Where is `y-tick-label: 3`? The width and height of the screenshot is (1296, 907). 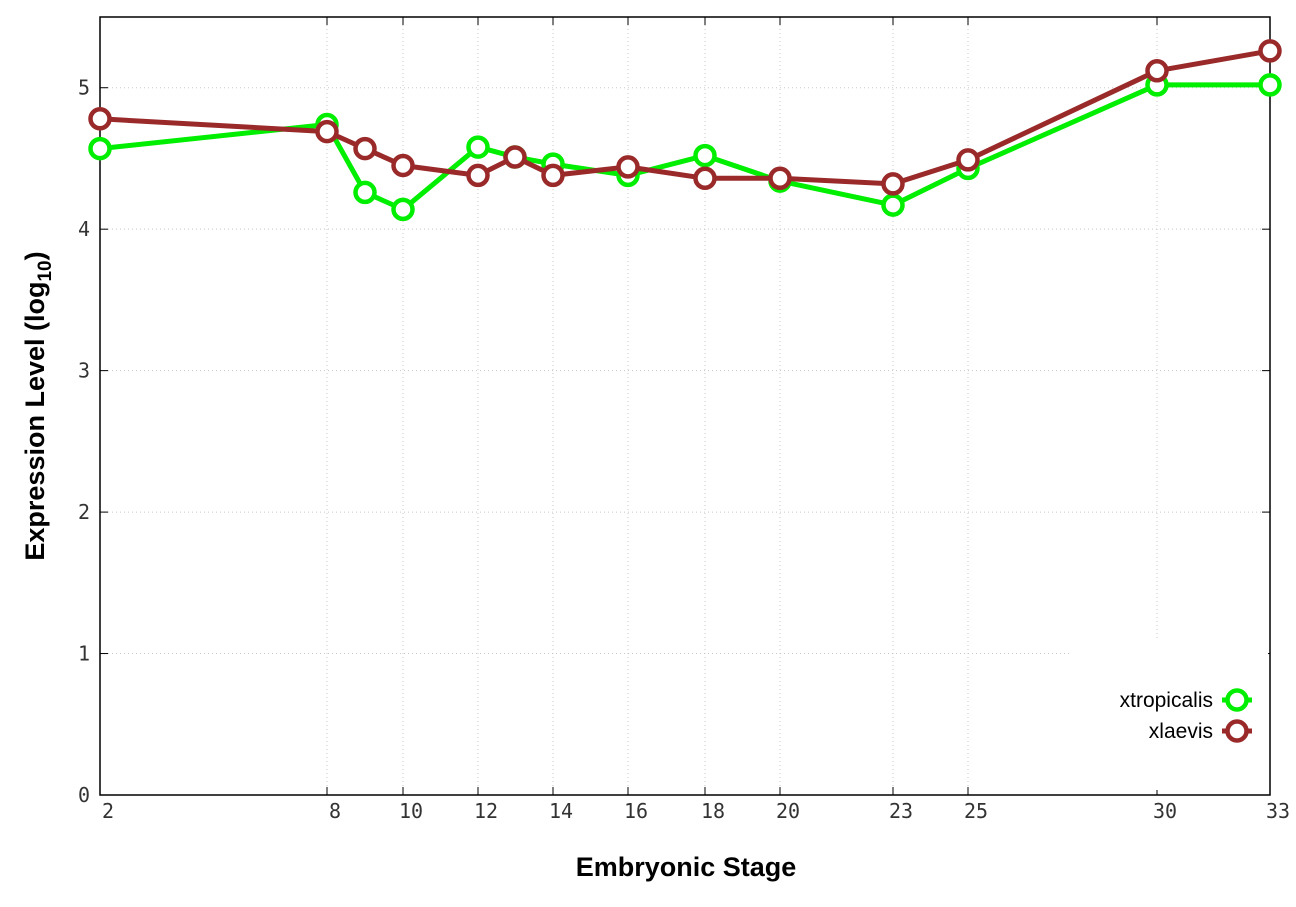
y-tick-label: 3 is located at coordinates (84, 371).